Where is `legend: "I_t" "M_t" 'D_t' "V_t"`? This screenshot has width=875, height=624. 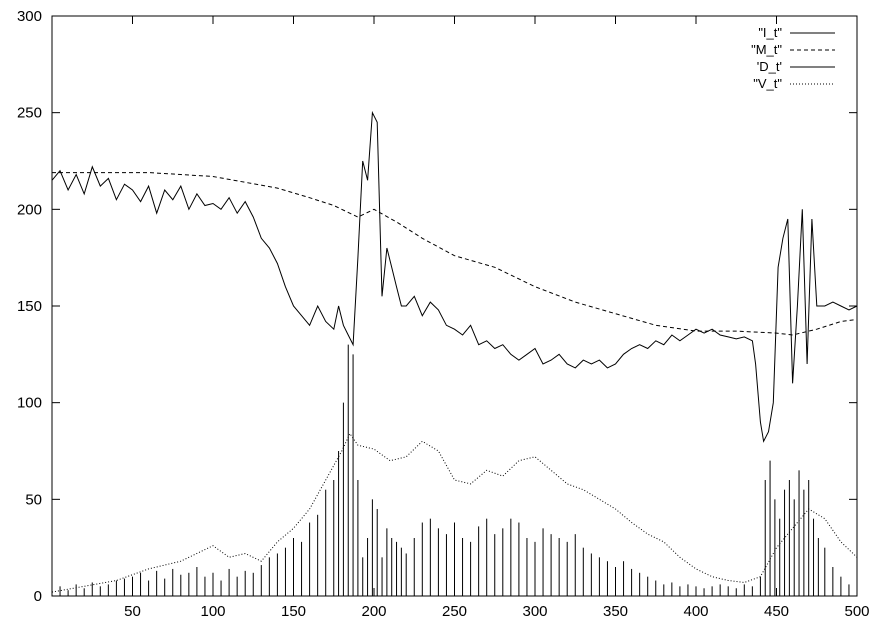 legend: "I_t" "M_t" 'D_t' "V_t" is located at coordinates (793, 58).